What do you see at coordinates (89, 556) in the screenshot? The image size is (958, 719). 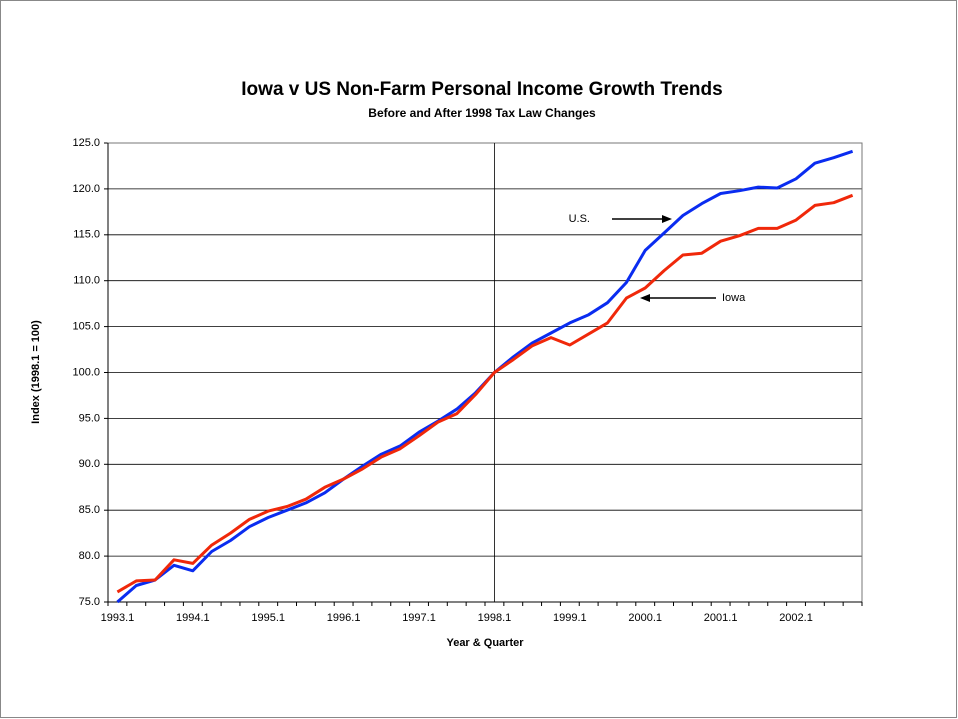 I see `y-tick-label: 80.0` at bounding box center [89, 556].